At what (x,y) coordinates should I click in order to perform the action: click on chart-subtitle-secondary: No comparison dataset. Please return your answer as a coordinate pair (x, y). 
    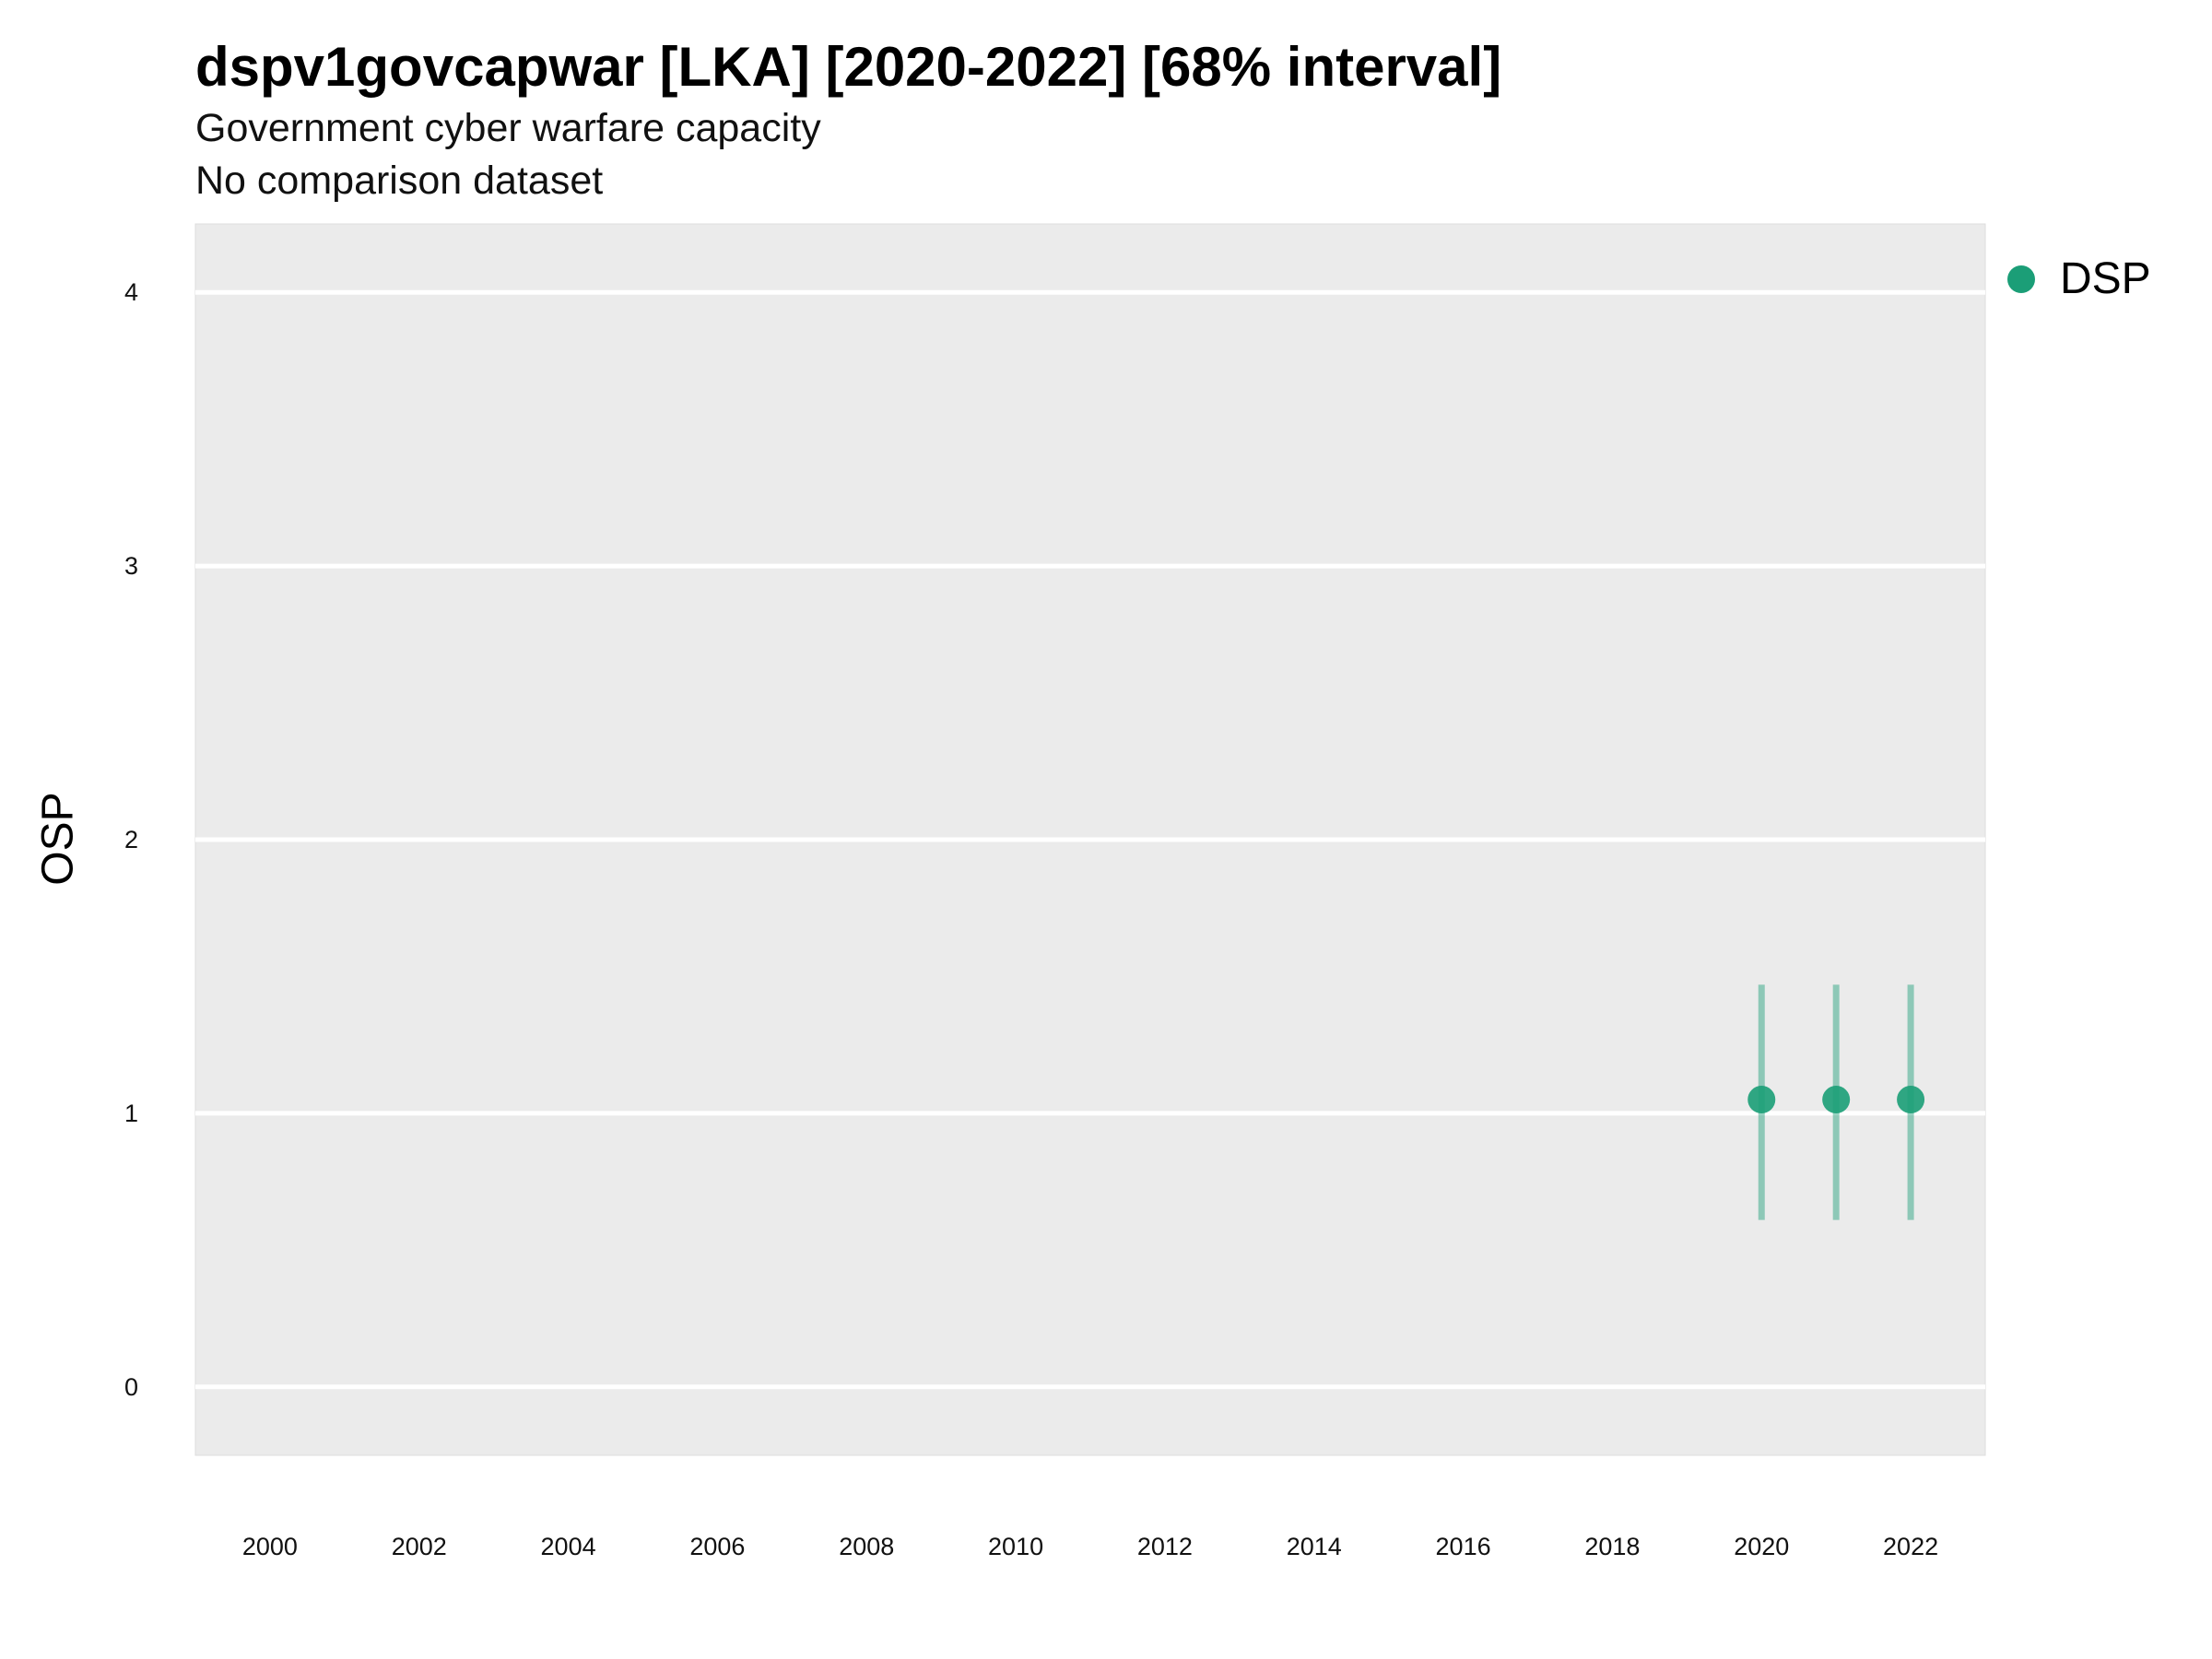
    Looking at the image, I should click on (399, 181).